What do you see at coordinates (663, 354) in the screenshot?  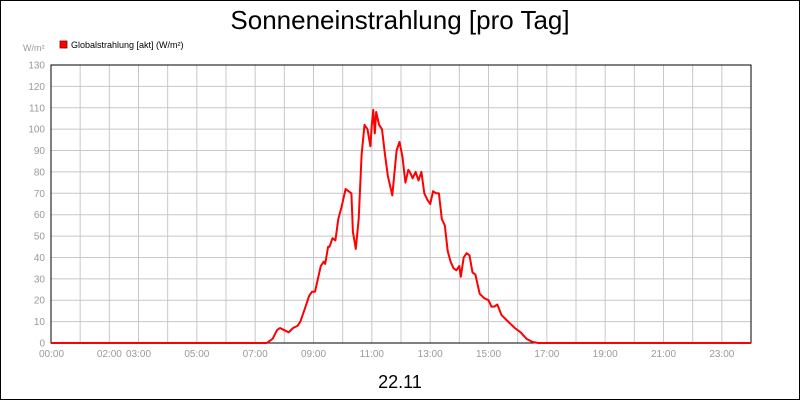 I see `x-tick-label: 21:00` at bounding box center [663, 354].